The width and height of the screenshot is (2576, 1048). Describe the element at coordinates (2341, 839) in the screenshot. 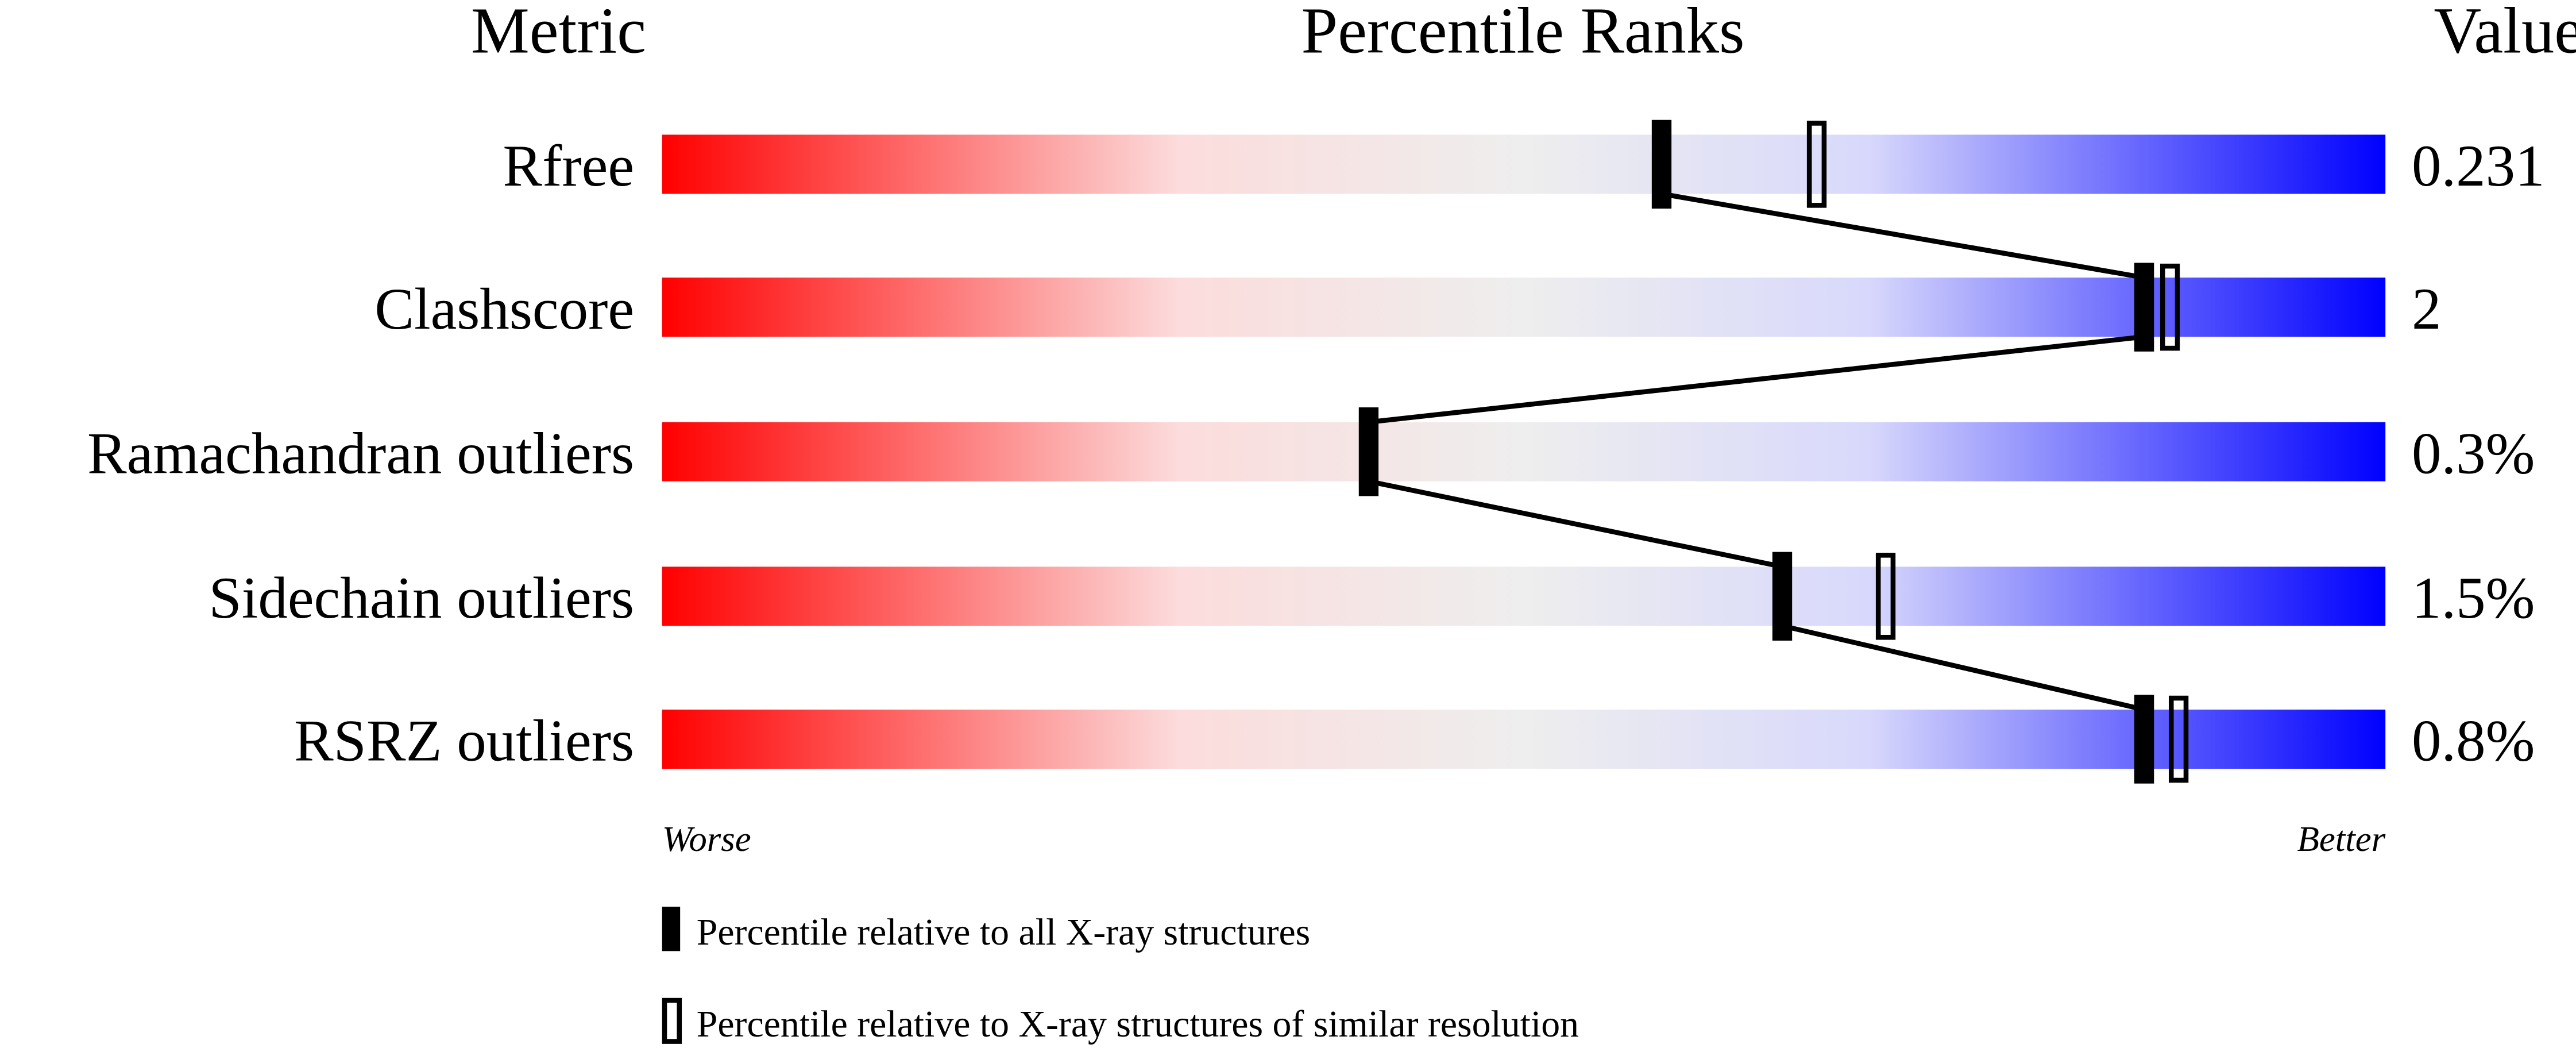

I see `axis-label-better: Better` at that location.